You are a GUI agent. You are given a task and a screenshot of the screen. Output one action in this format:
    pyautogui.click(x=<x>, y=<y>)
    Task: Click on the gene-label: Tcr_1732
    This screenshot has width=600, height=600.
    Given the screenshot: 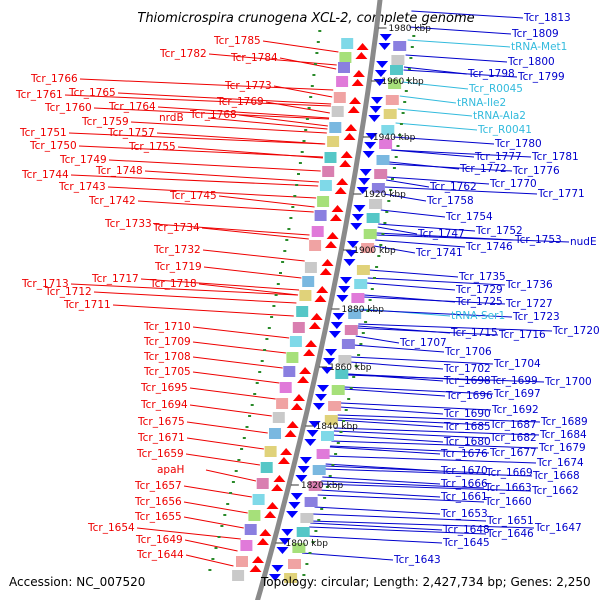 What is the action you would take?
    pyautogui.click(x=177, y=250)
    